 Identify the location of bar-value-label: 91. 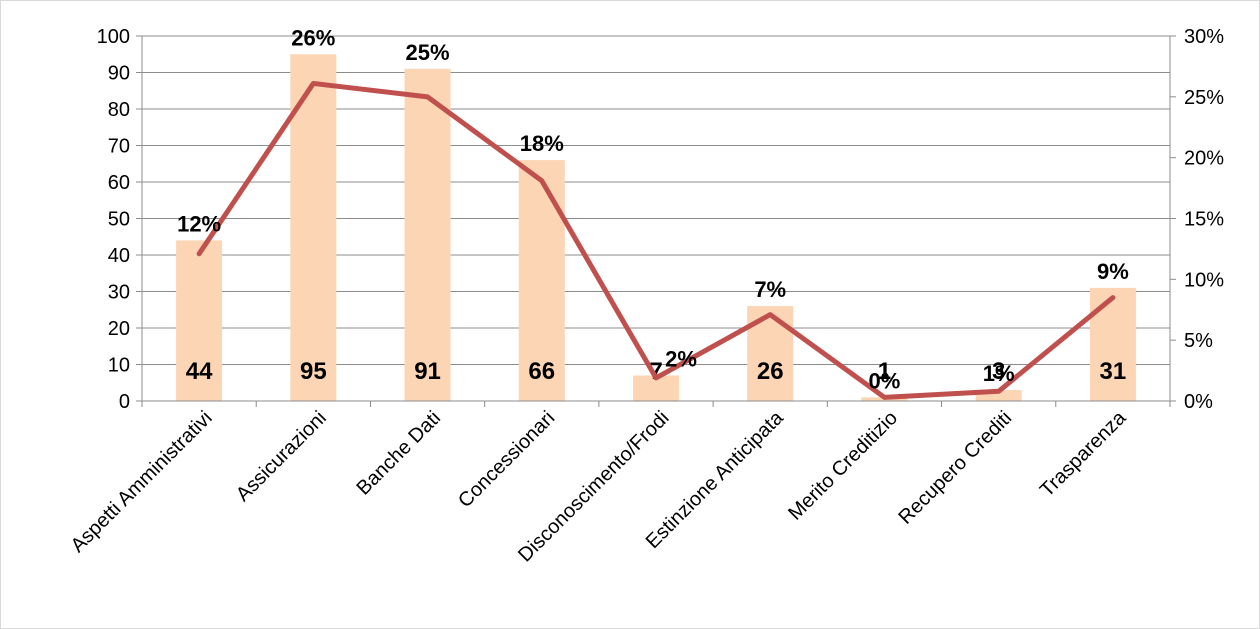
(427, 371).